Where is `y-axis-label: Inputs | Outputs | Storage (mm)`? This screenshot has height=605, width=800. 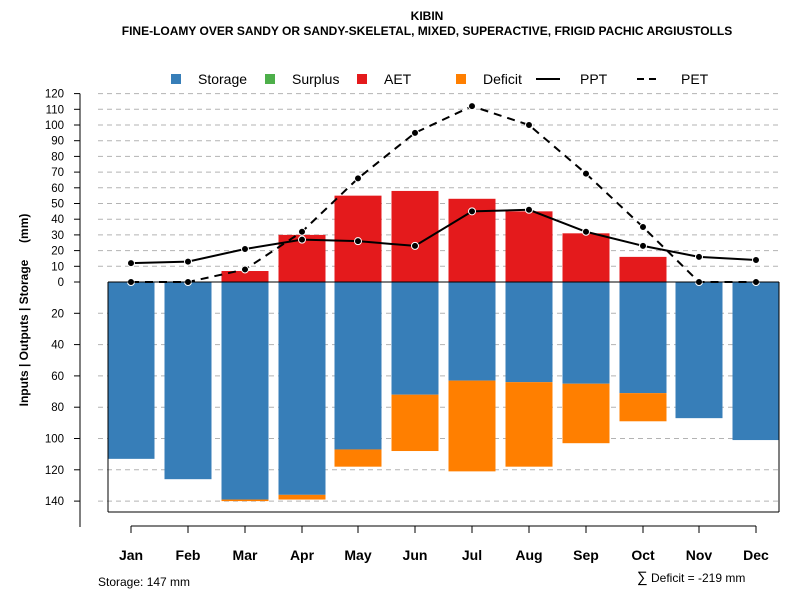
y-axis-label: Inputs | Outputs | Storage (mm) is located at coordinates (24, 310).